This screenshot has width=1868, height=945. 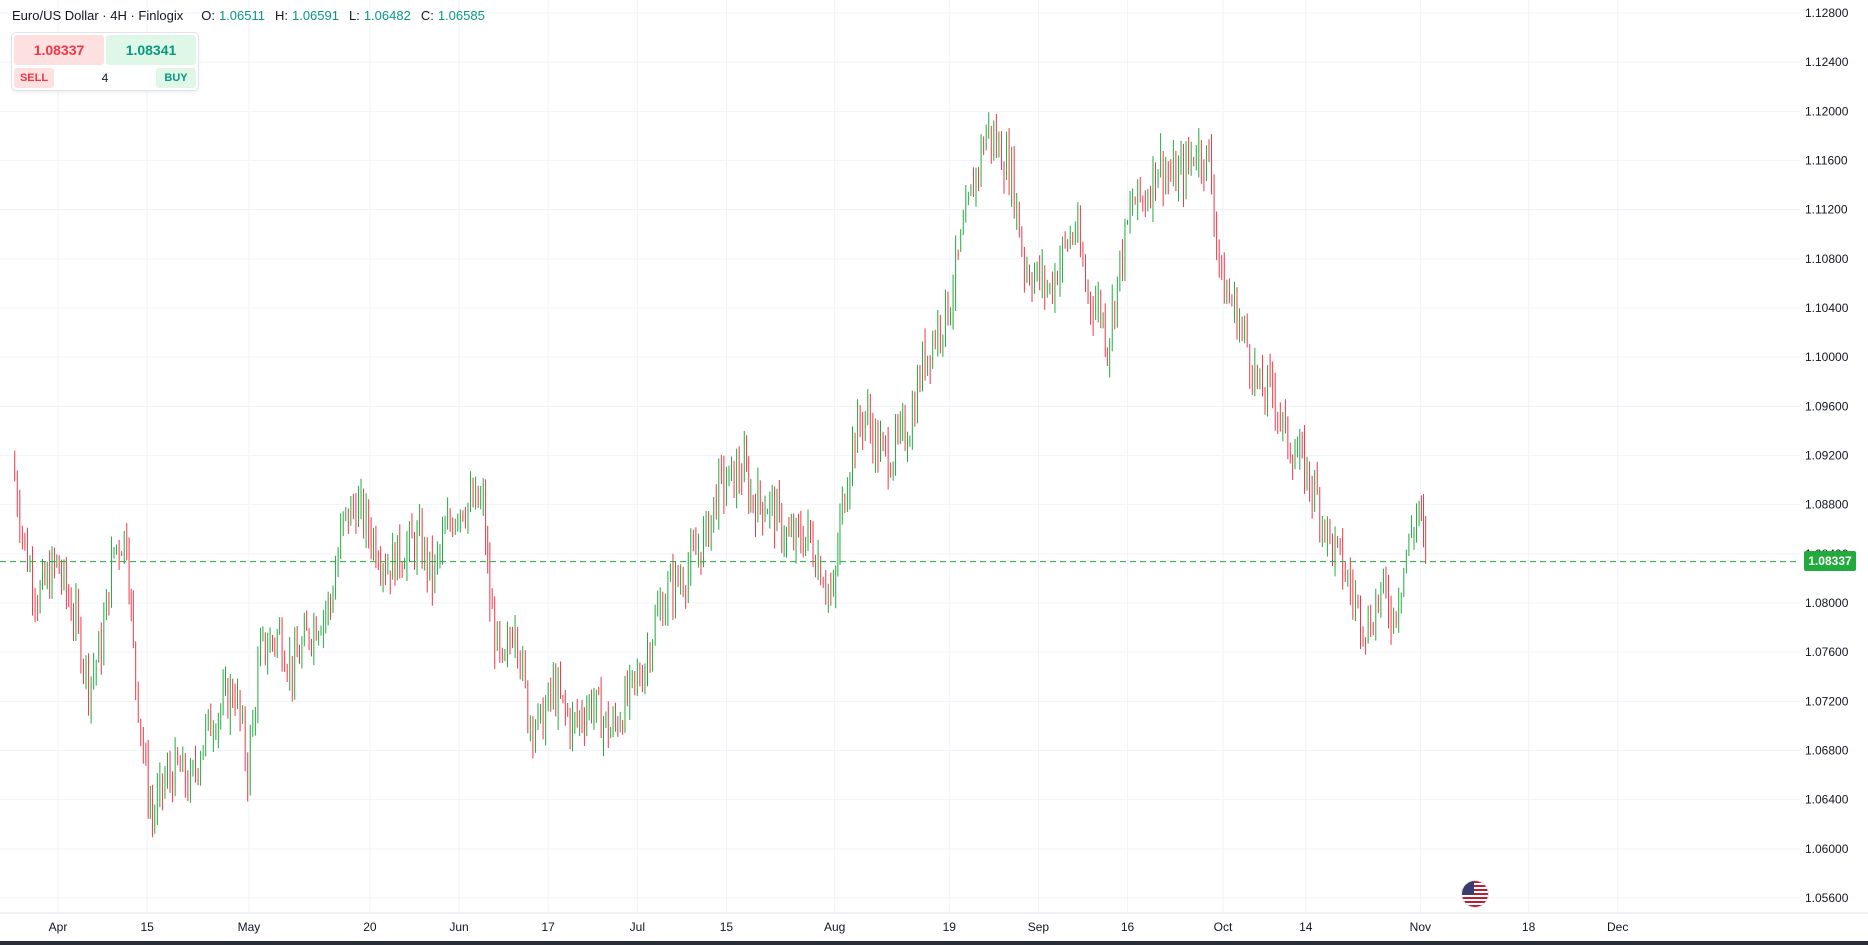 I want to click on y-tick-label: 1.07600, so click(x=1827, y=652).